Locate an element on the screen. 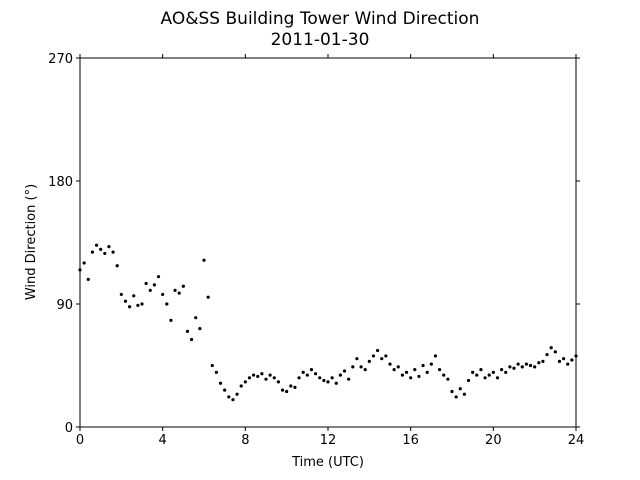 Image resolution: width=640 pixels, height=480 pixels. x-tick-label: 20 is located at coordinates (493, 440).